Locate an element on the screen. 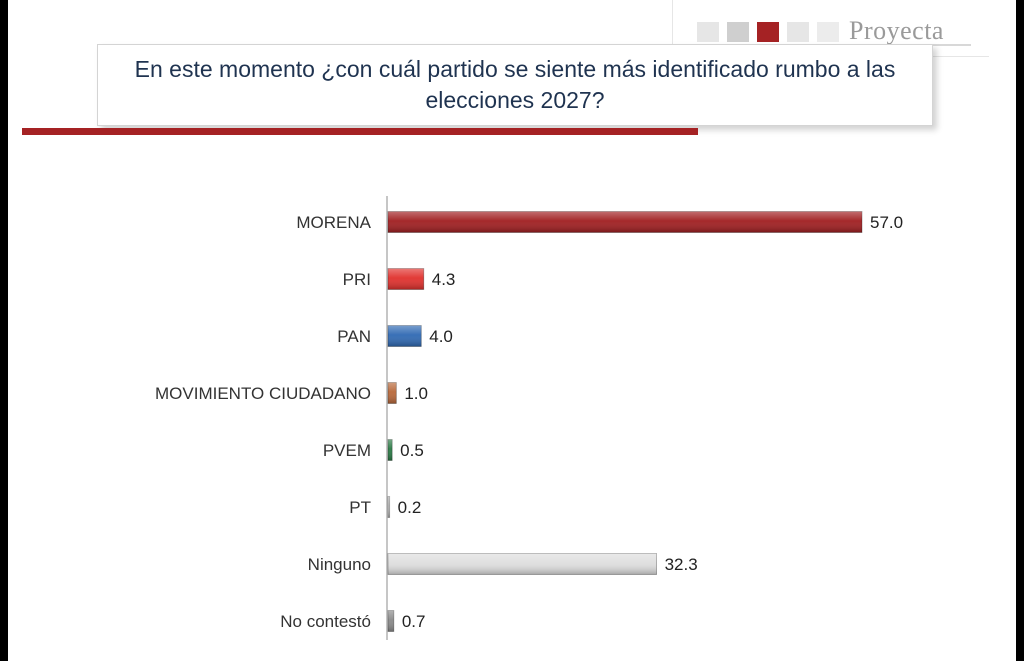  bar-shade-pri is located at coordinates (406, 279).